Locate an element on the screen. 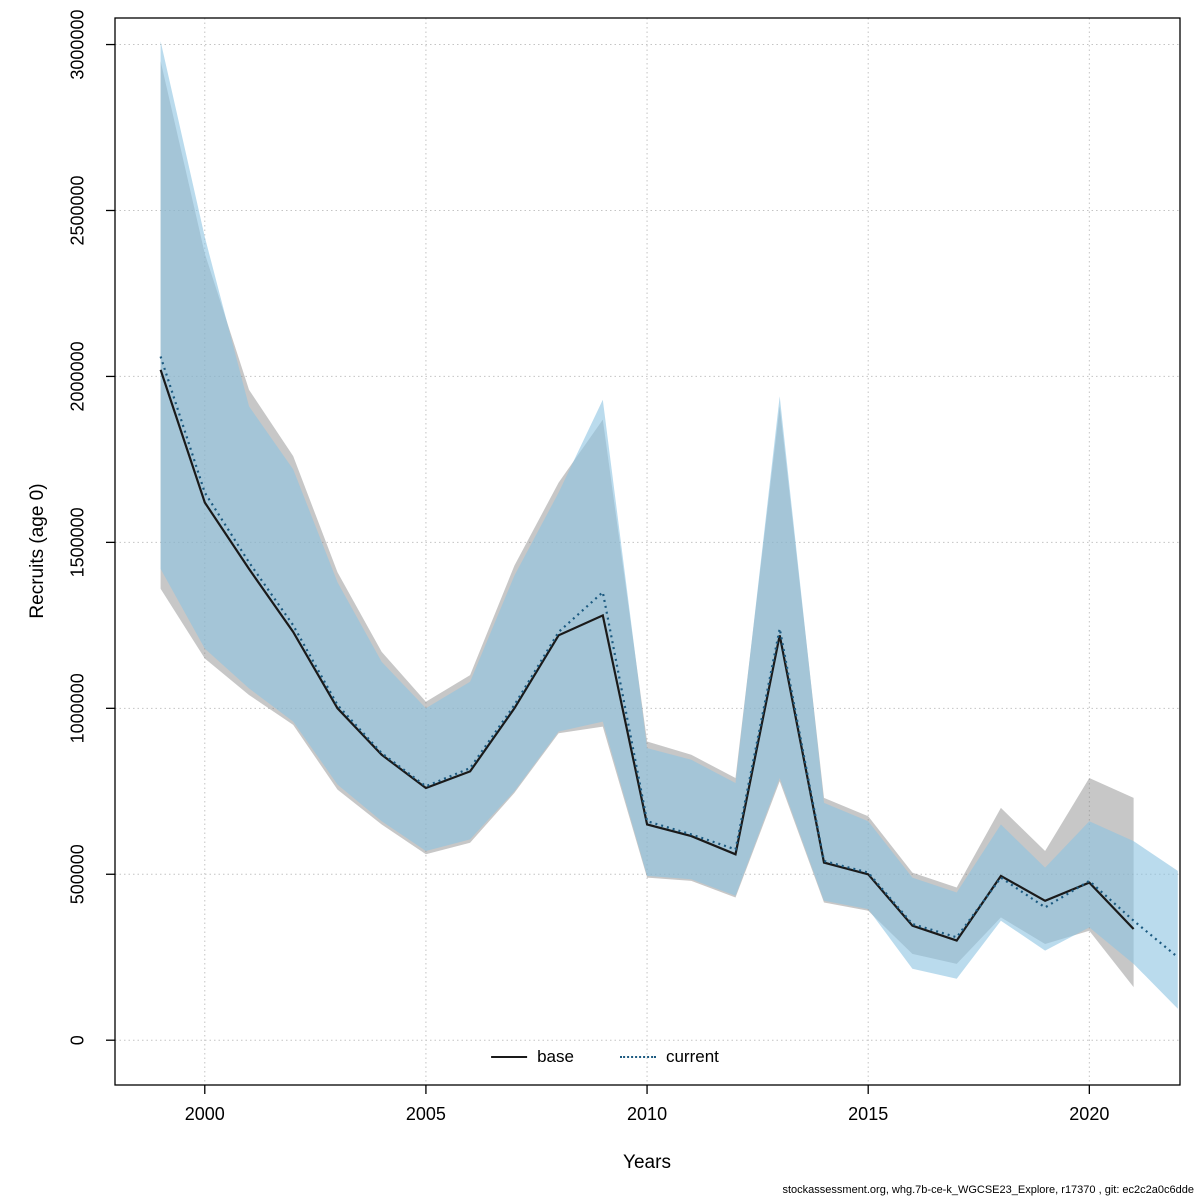  x-tick-label: 2010 is located at coordinates (647, 1114).